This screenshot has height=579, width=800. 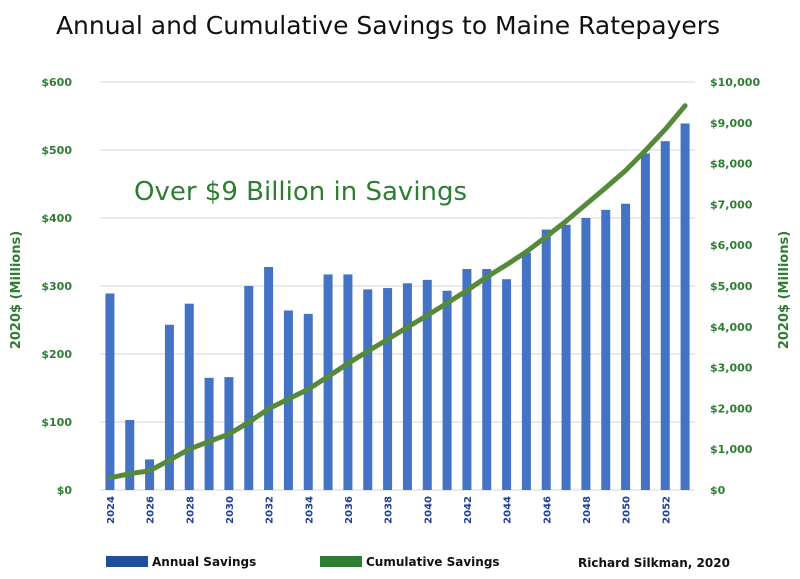 What do you see at coordinates (309, 510) in the screenshot?
I see `x-tick-label: 2034` at bounding box center [309, 510].